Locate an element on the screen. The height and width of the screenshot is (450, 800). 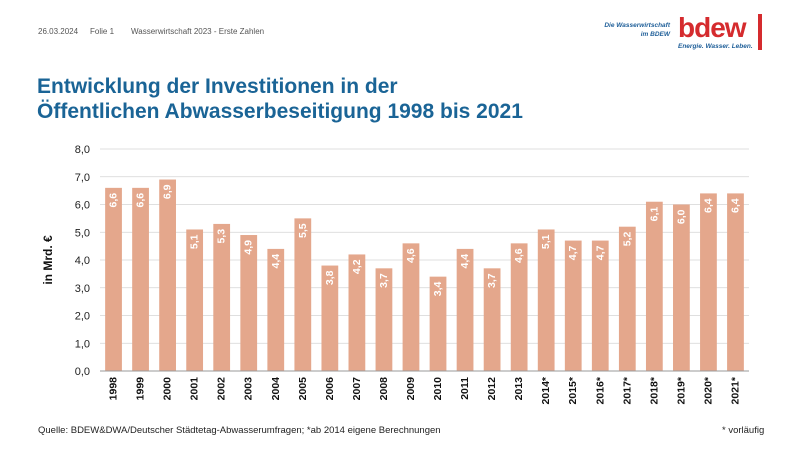
x-tick-label: 2009 is located at coordinates (411, 389).